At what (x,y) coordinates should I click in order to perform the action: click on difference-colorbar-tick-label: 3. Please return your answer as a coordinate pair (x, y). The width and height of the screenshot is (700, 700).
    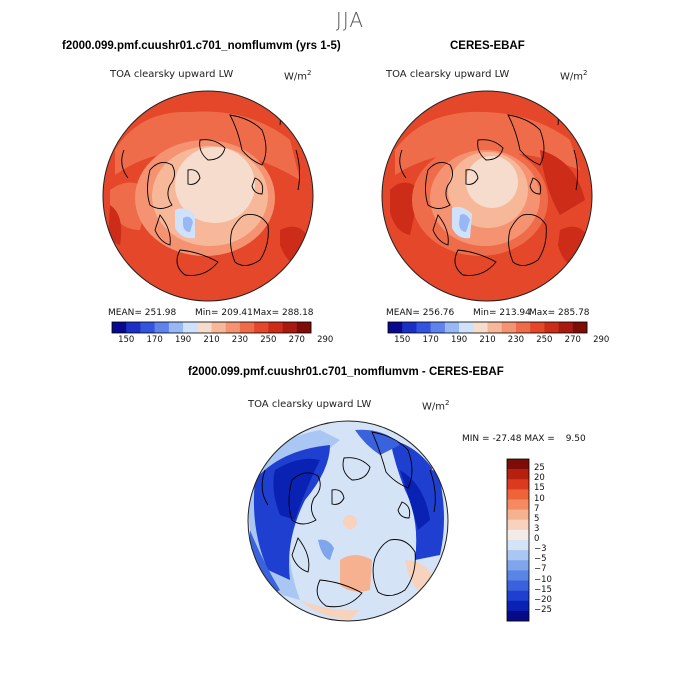
    Looking at the image, I should click on (537, 528).